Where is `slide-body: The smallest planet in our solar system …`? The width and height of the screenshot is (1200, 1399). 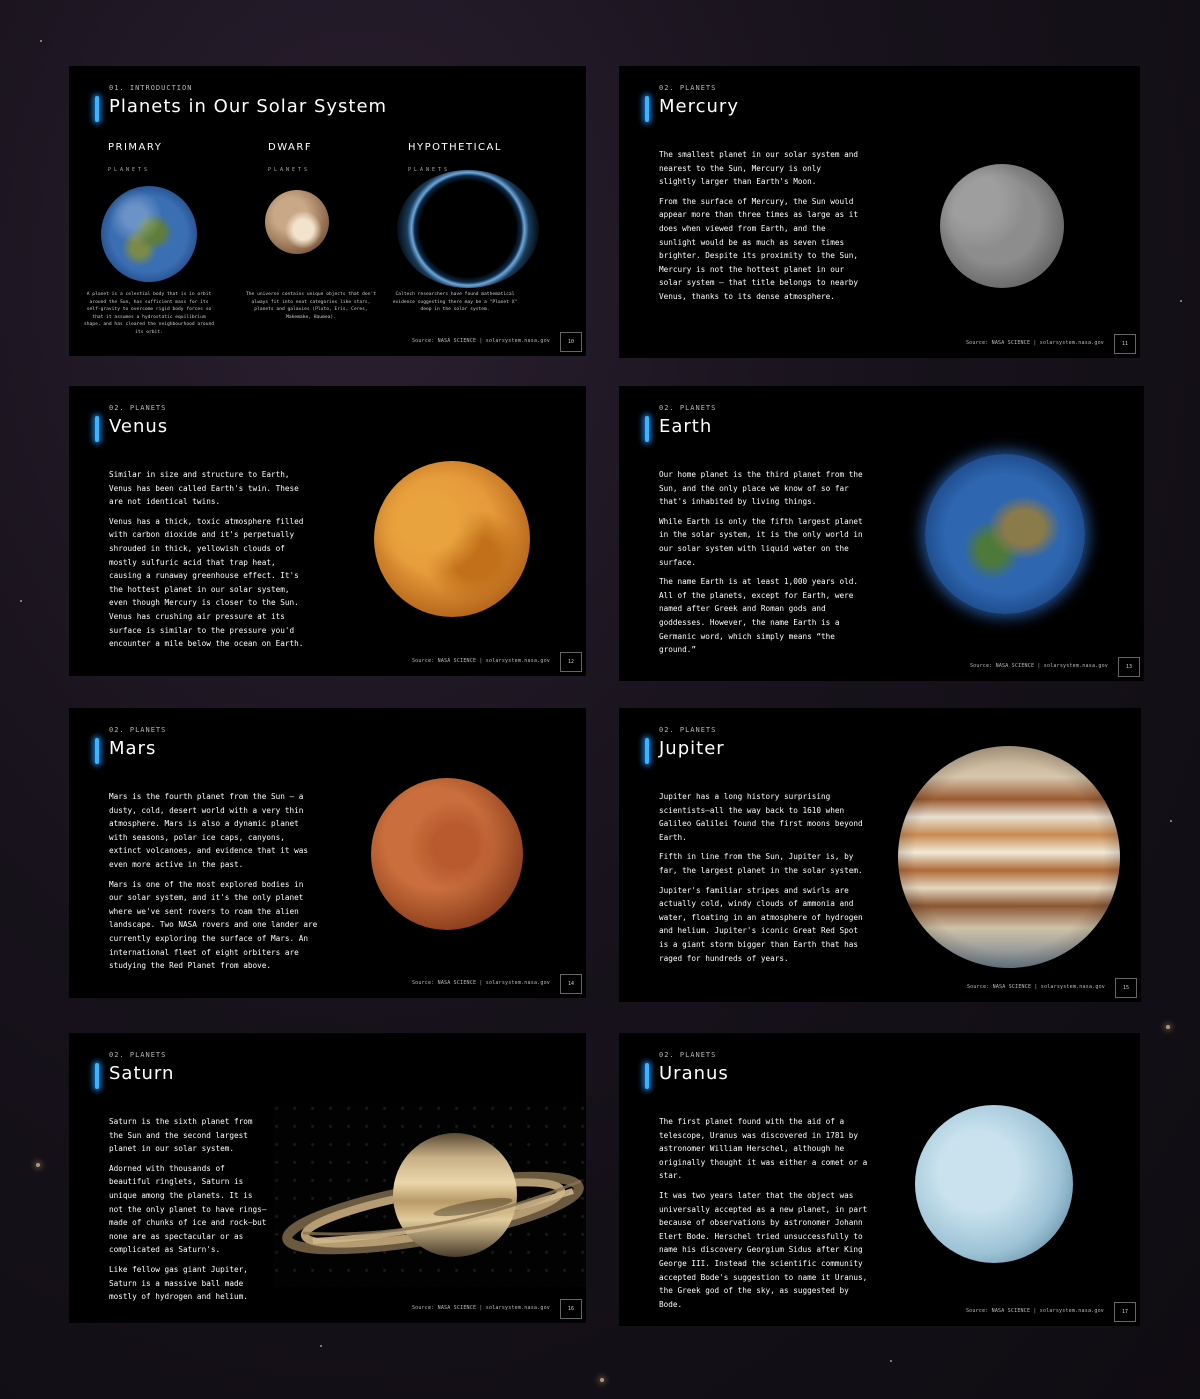
slide-body: The smallest planet in our solar system … is located at coordinates (759, 229).